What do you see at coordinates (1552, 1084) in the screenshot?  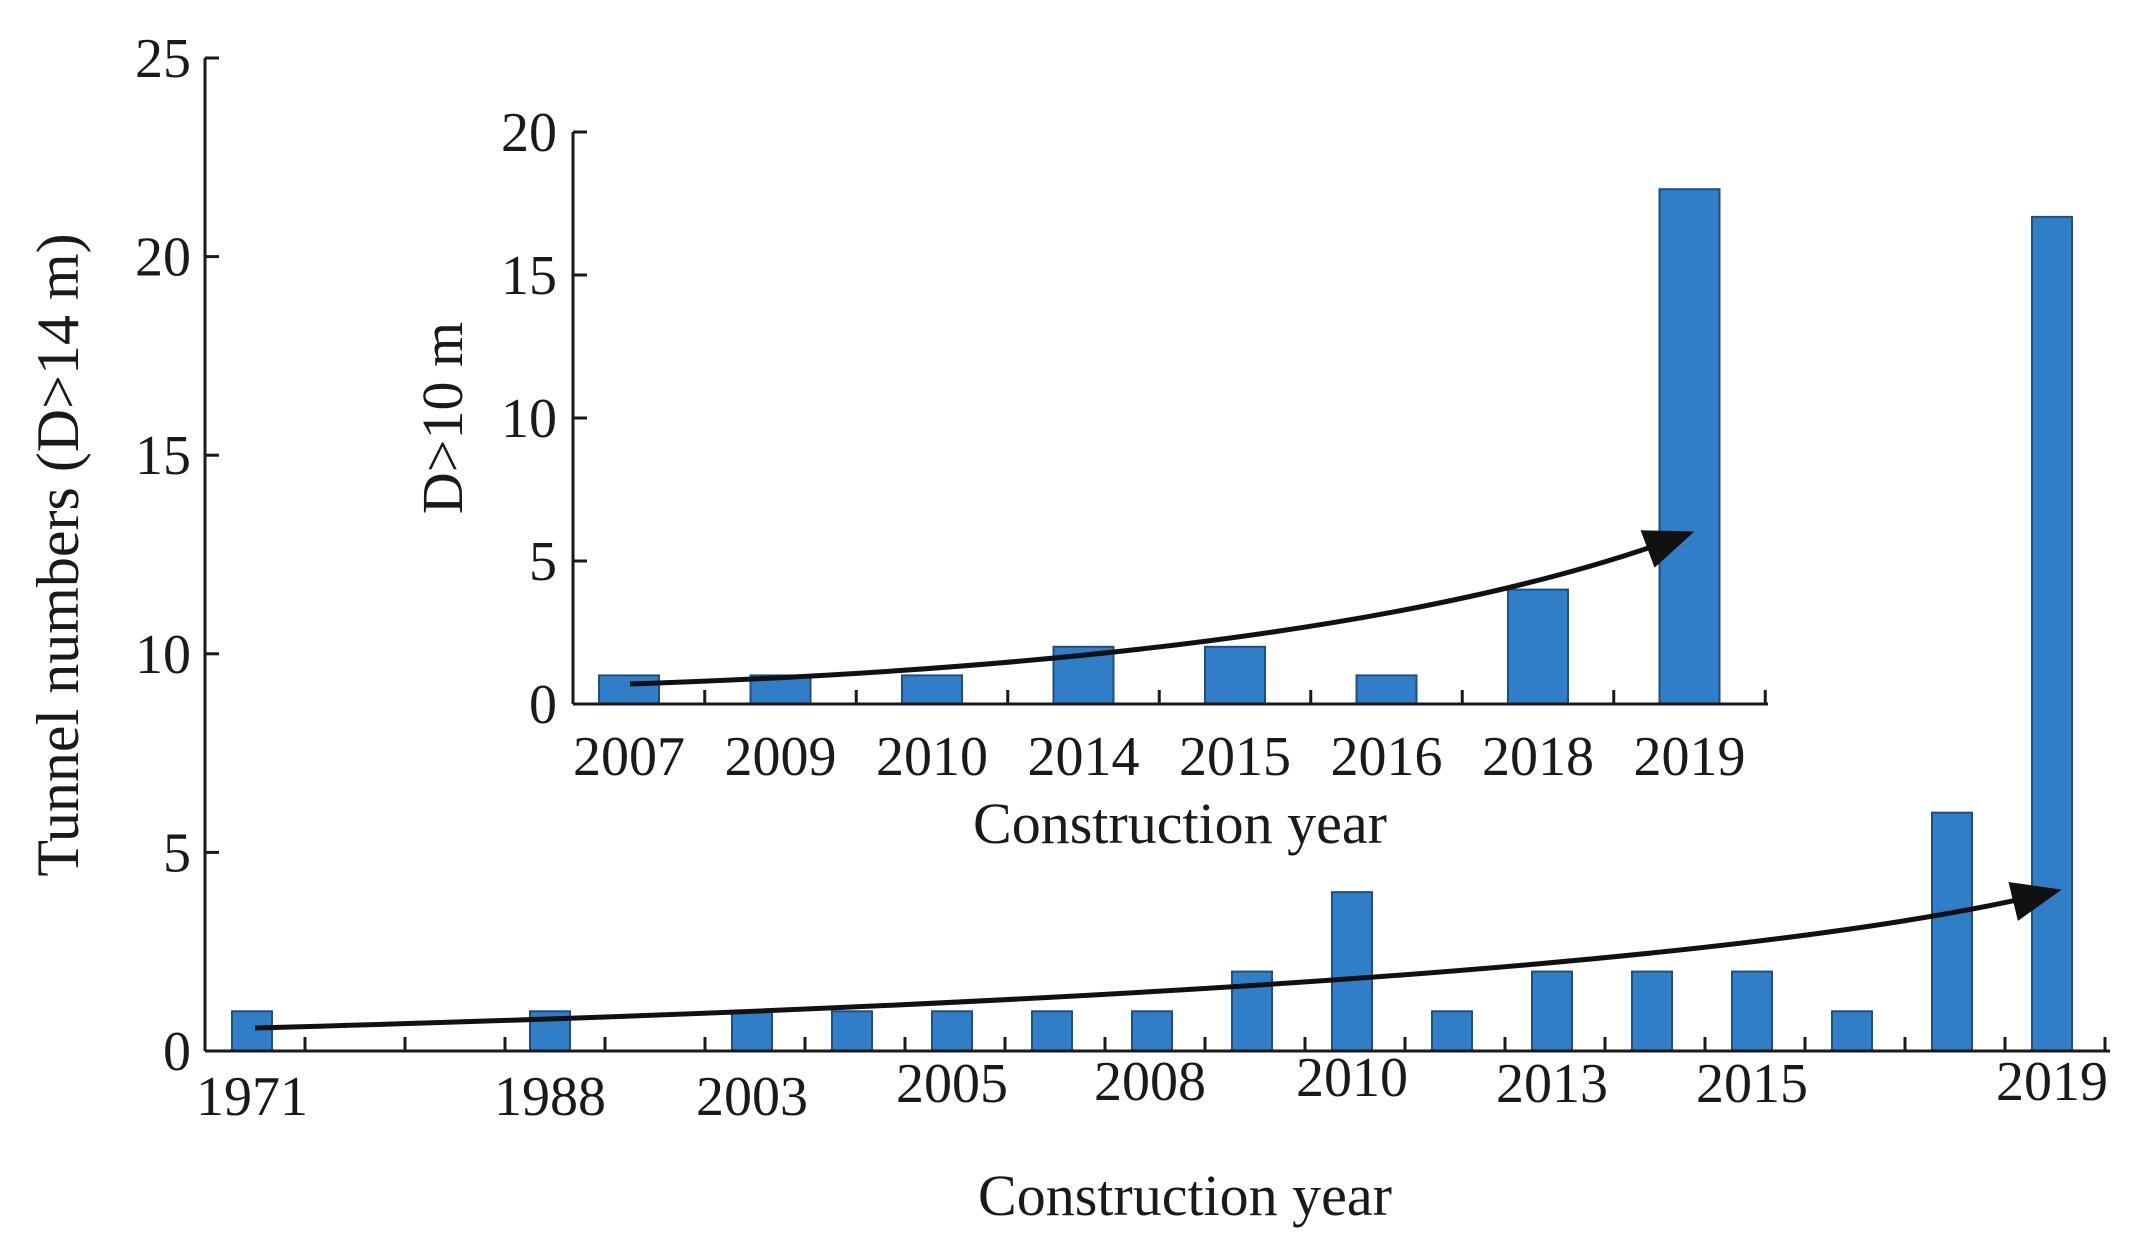 I see `main-x-tick-label: 2013` at bounding box center [1552, 1084].